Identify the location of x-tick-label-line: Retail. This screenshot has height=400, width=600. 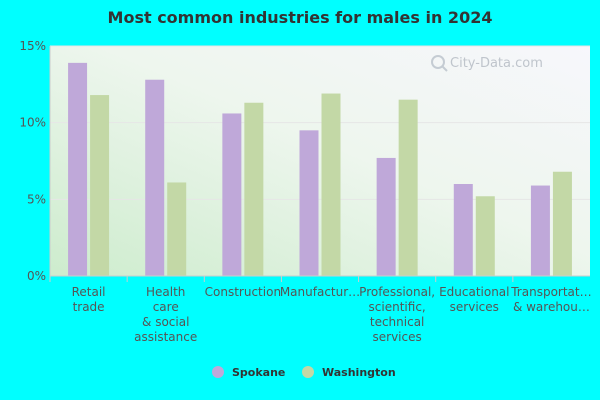
(89, 292).